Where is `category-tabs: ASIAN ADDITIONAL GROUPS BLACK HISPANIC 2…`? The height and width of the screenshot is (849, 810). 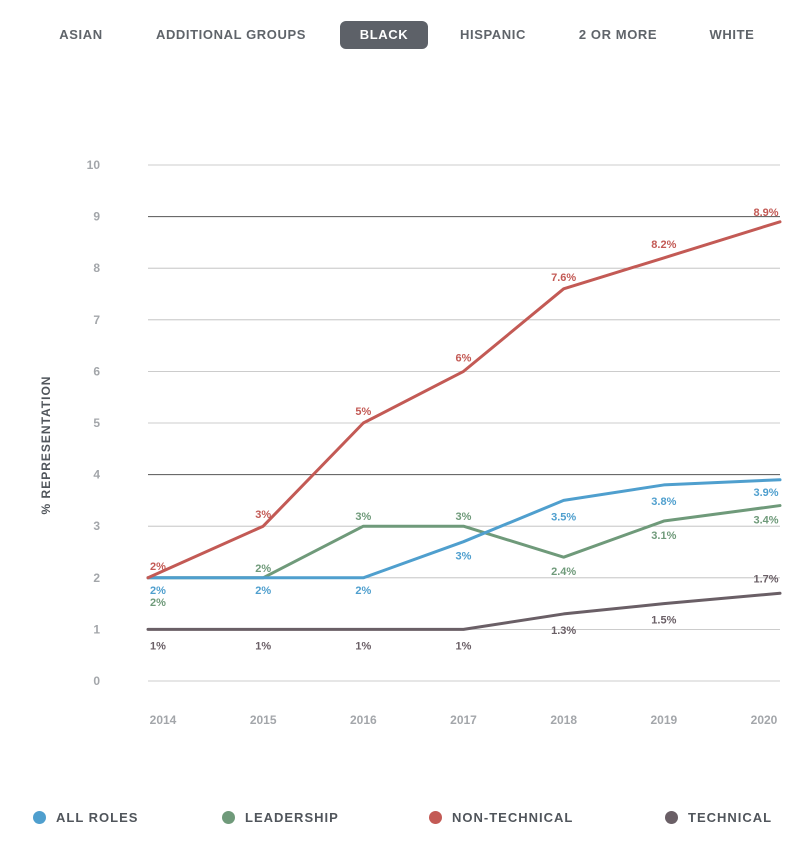 category-tabs: ASIAN ADDITIONAL GROUPS BLACK HISPANIC 2… is located at coordinates (405, 35).